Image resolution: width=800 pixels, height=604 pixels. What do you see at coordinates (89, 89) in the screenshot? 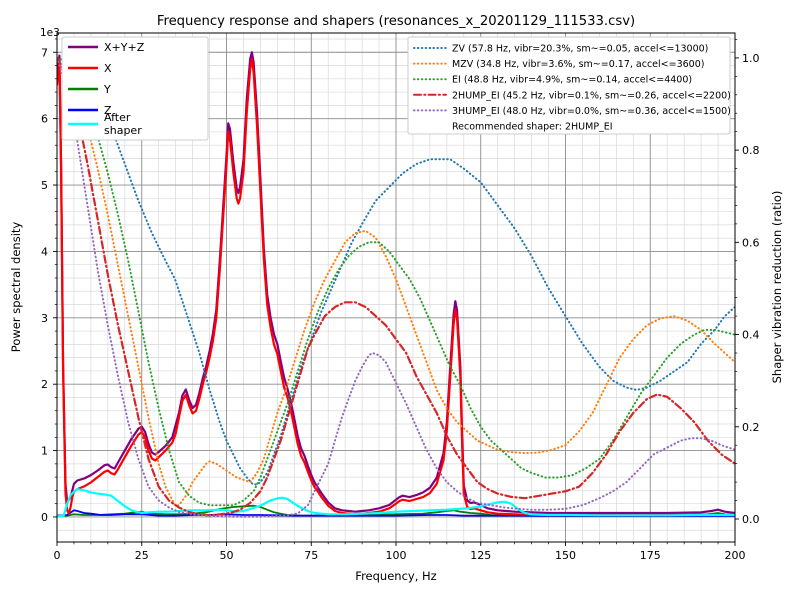
I see `legend-item-y: Y` at bounding box center [89, 89].